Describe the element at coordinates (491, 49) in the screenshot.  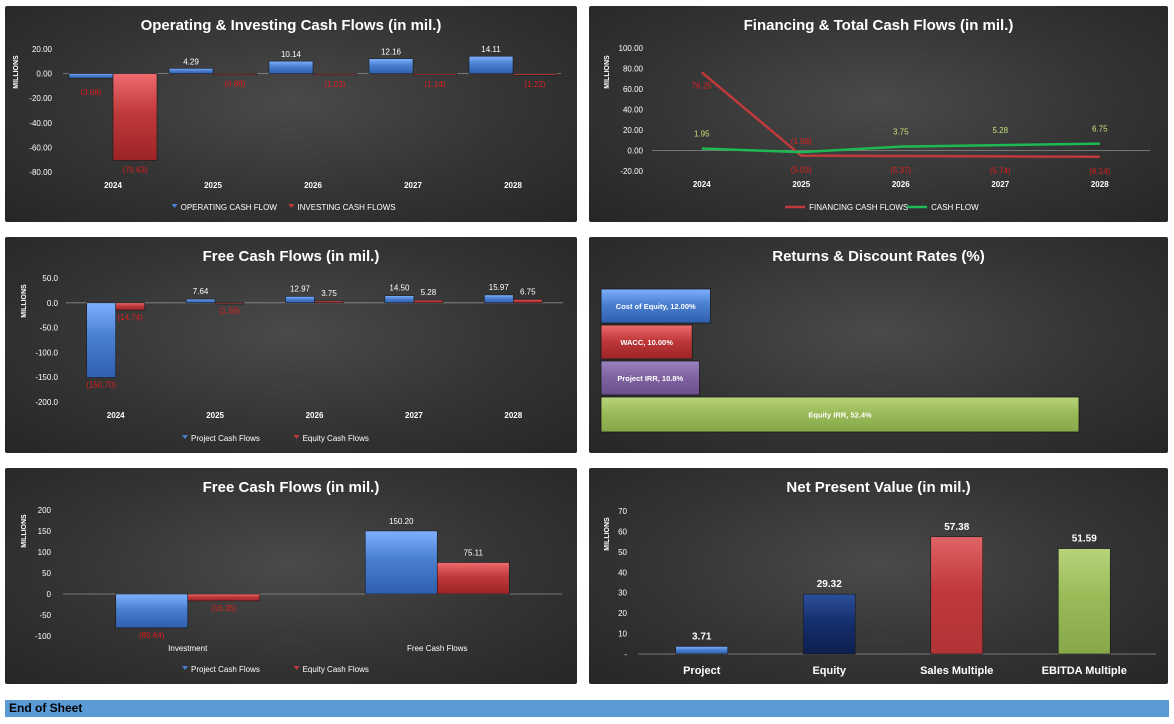
I see `data-label: 14.11` at that location.